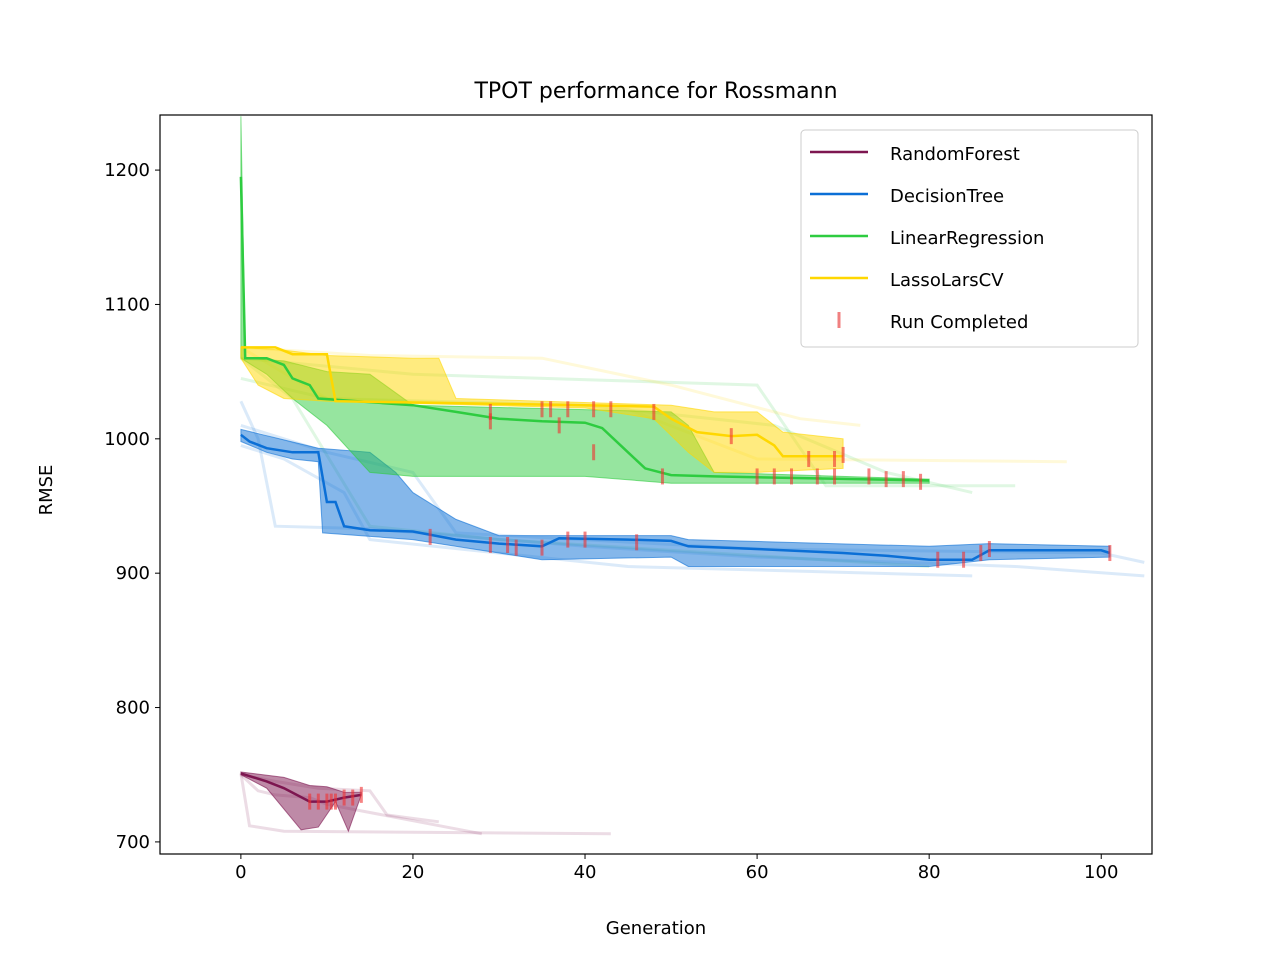 This screenshot has height=964, width=1280. What do you see at coordinates (959, 322) in the screenshot?
I see `legend-label: Run Completed` at bounding box center [959, 322].